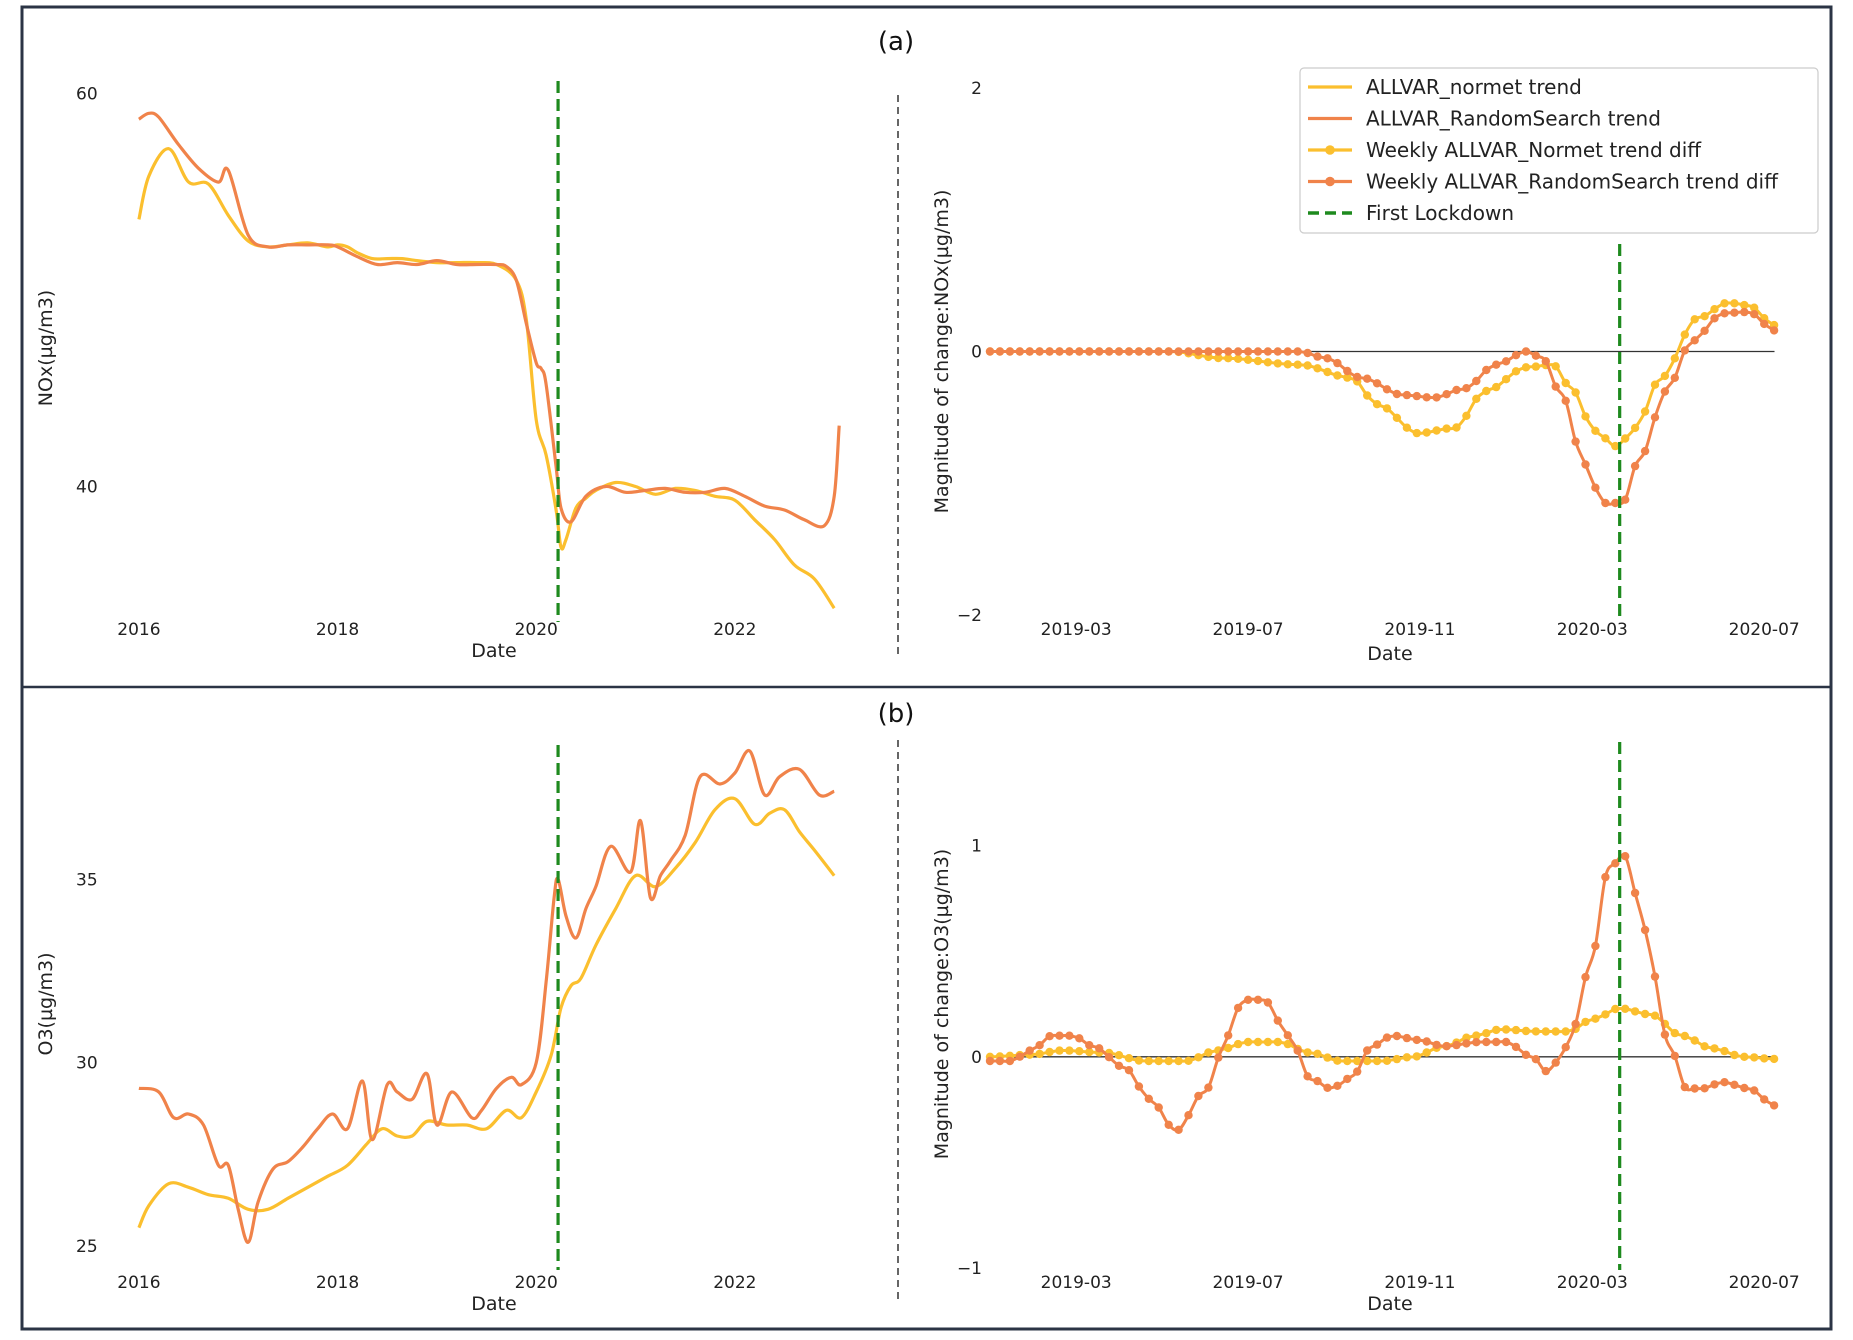  I want to click on y-tick-label: −2, so click(969, 616).